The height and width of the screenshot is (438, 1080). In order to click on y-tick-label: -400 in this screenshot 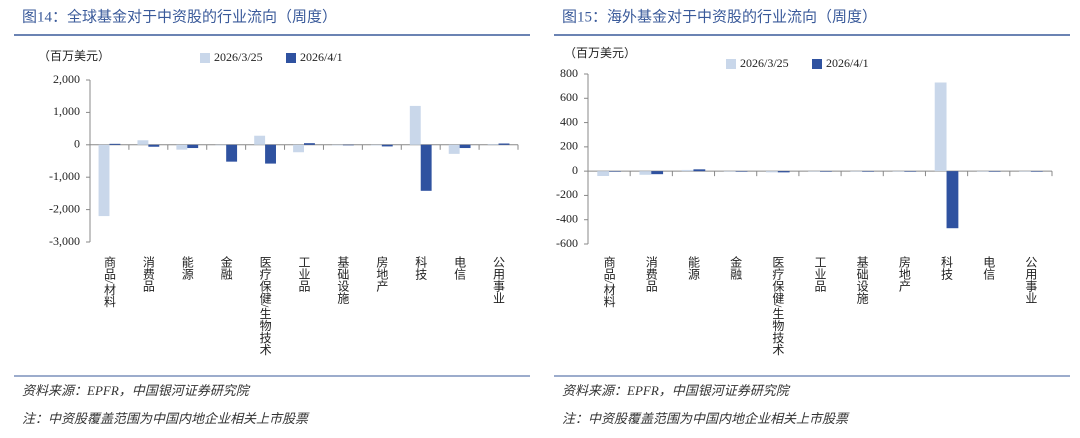, I will do `click(567, 218)`.